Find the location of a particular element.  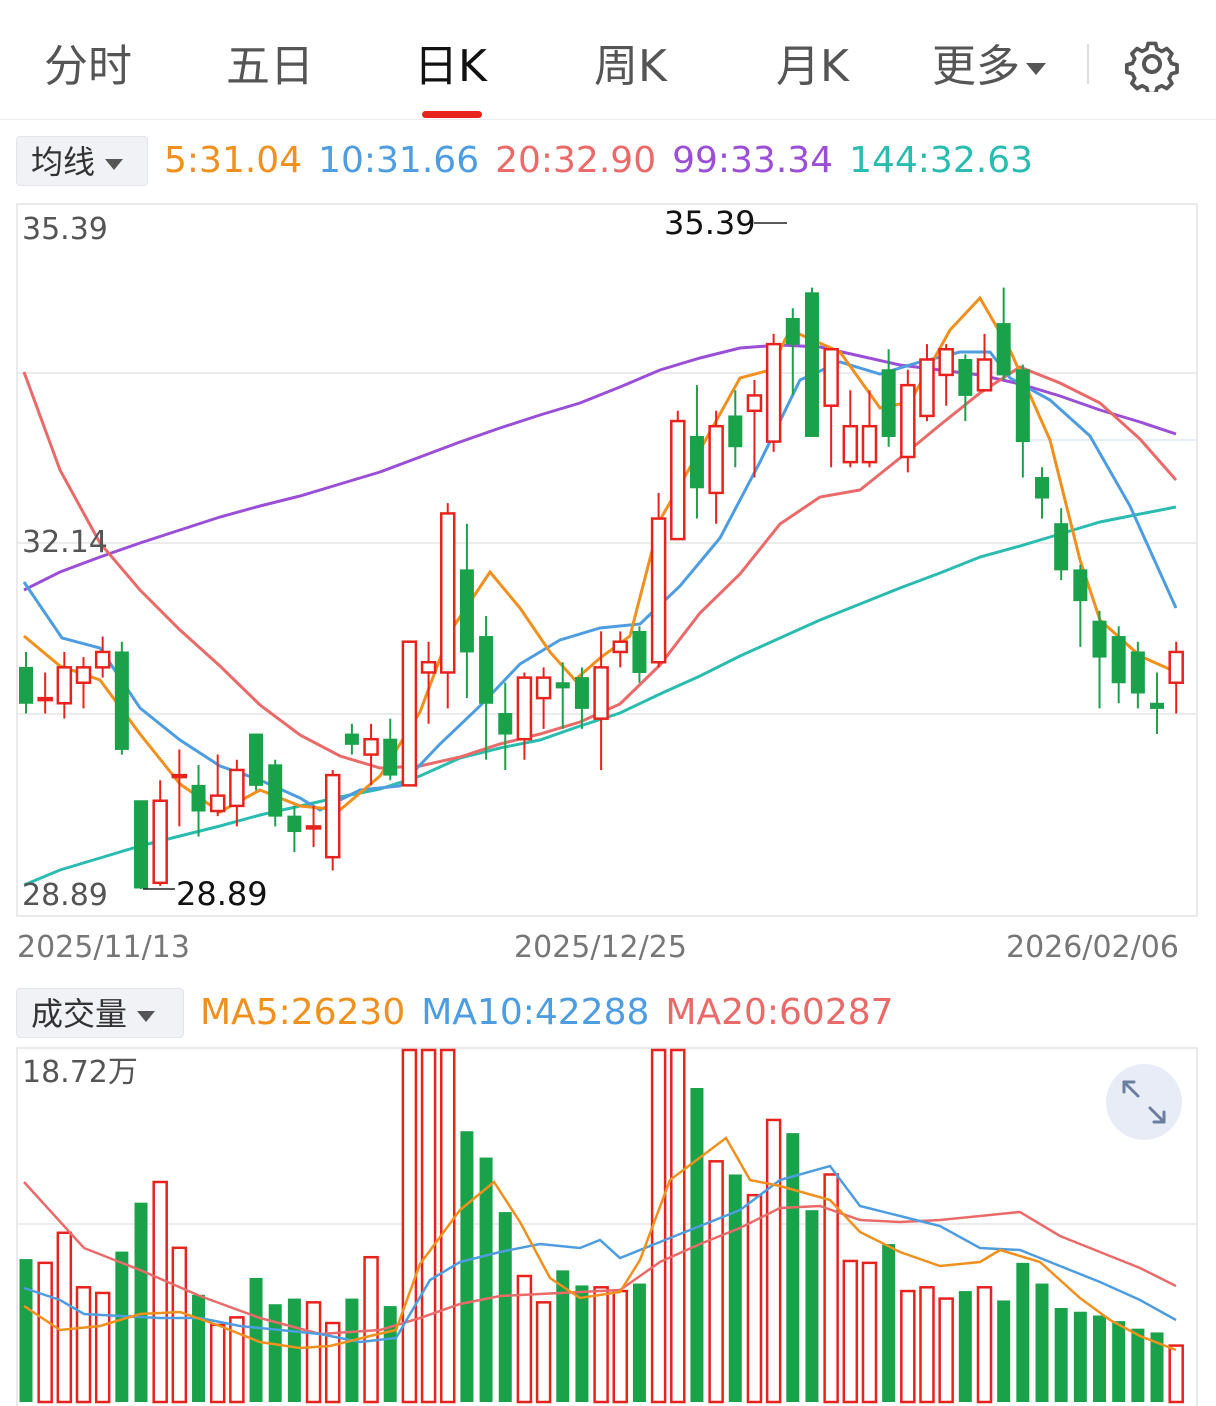

expand-arrows-icon is located at coordinates (1144, 1102).